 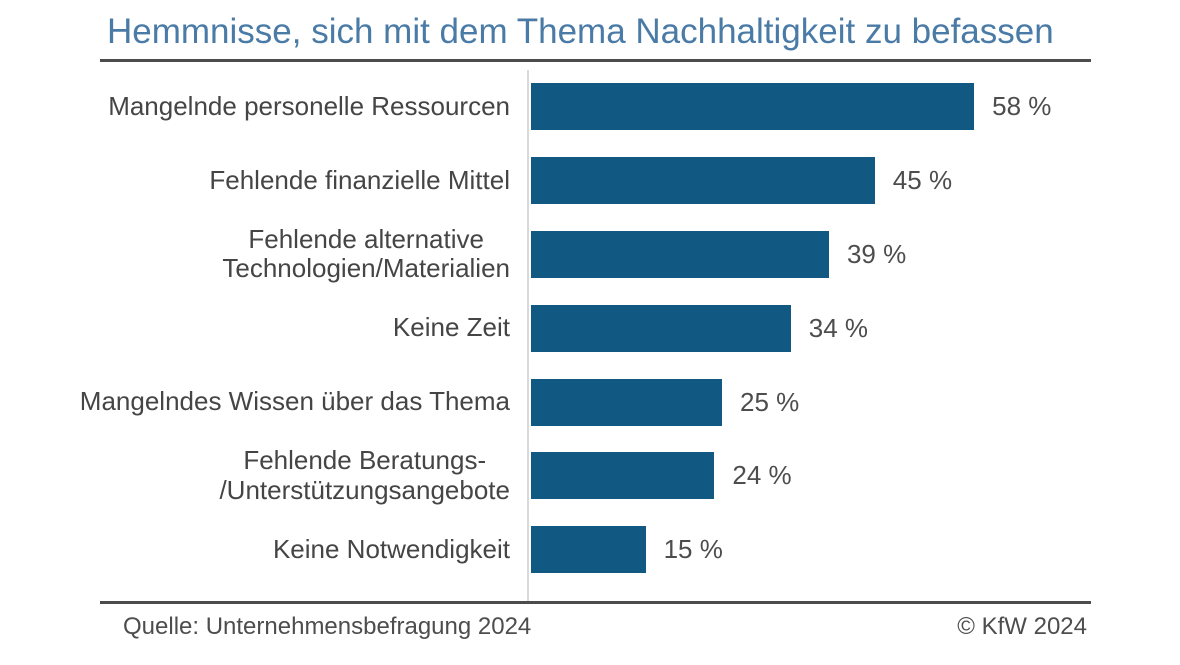 What do you see at coordinates (762, 475) in the screenshot?
I see `value-label: 24 %` at bounding box center [762, 475].